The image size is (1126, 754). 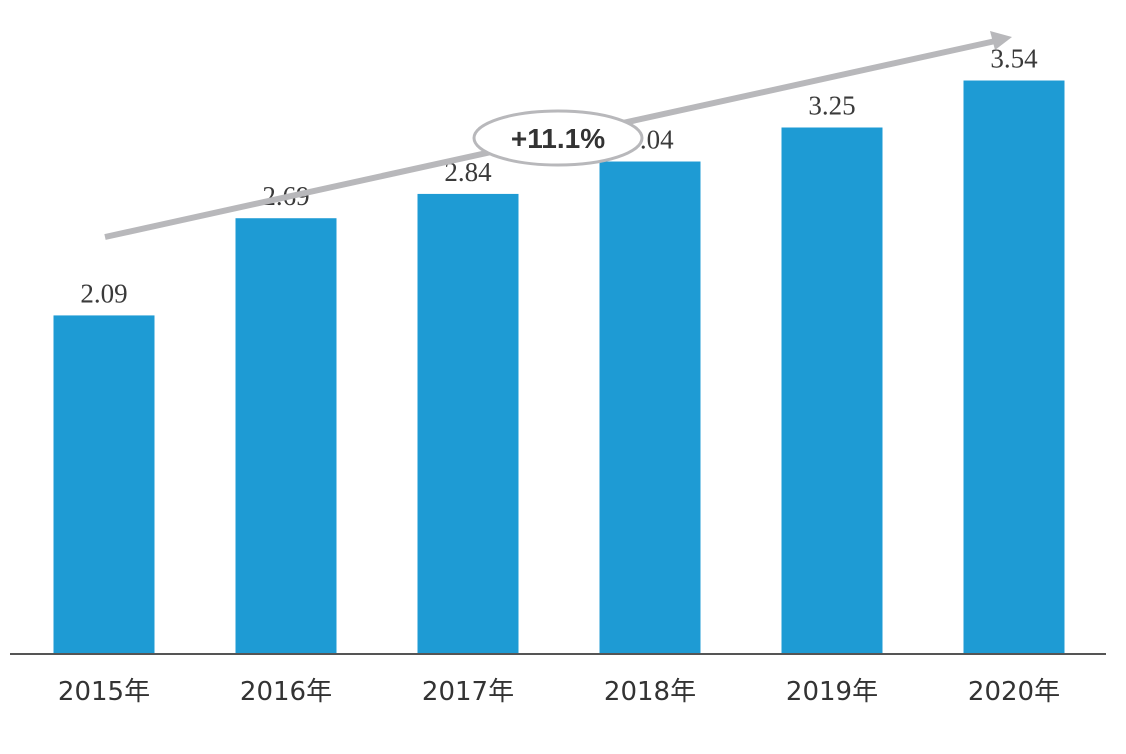 I want to click on category-label-2: 2017年, so click(x=468, y=692).